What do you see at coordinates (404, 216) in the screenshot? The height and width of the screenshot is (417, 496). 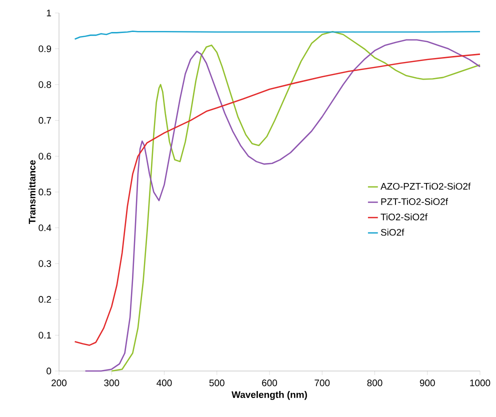 I see `legend-label: TiO2-SiO2f` at bounding box center [404, 216].